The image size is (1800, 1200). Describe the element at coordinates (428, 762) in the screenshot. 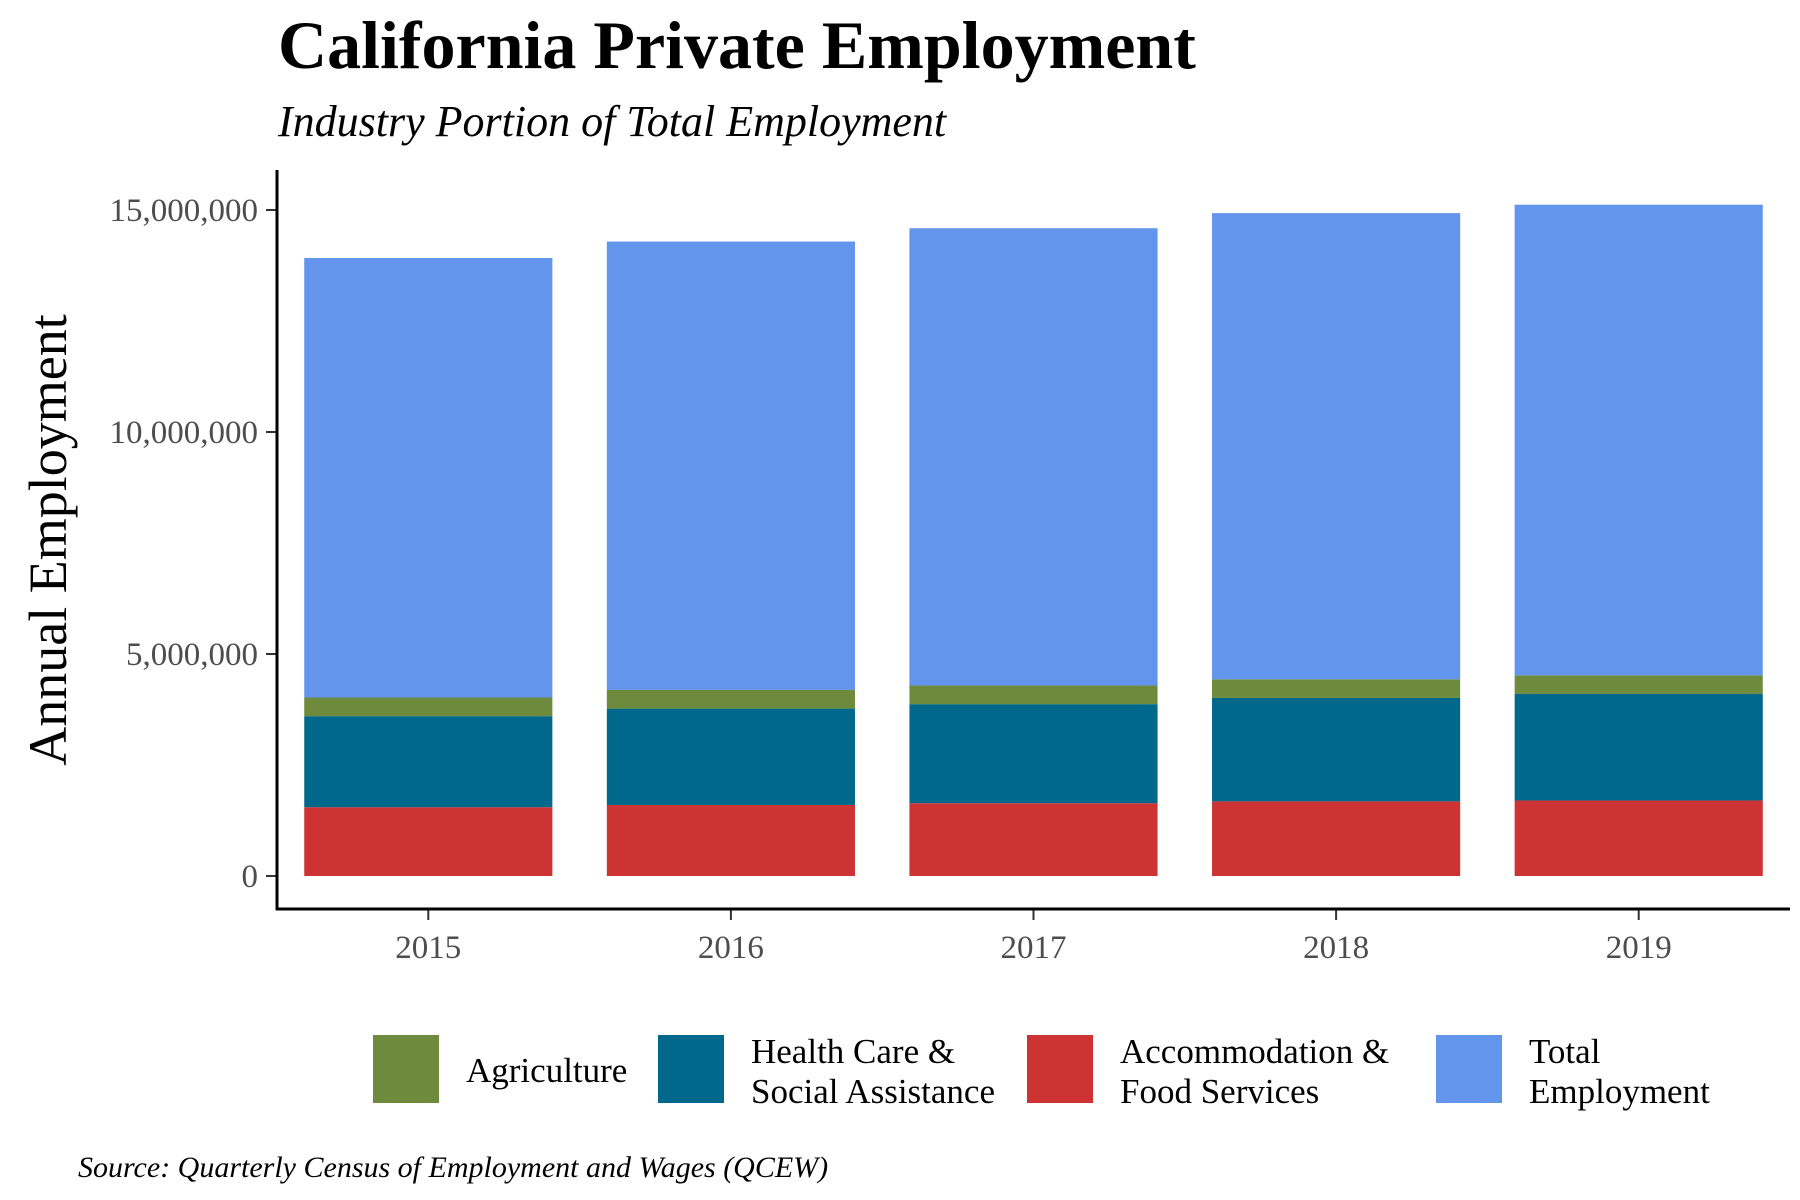

I see `bar-health-care-and-social-assistance-2015` at that location.